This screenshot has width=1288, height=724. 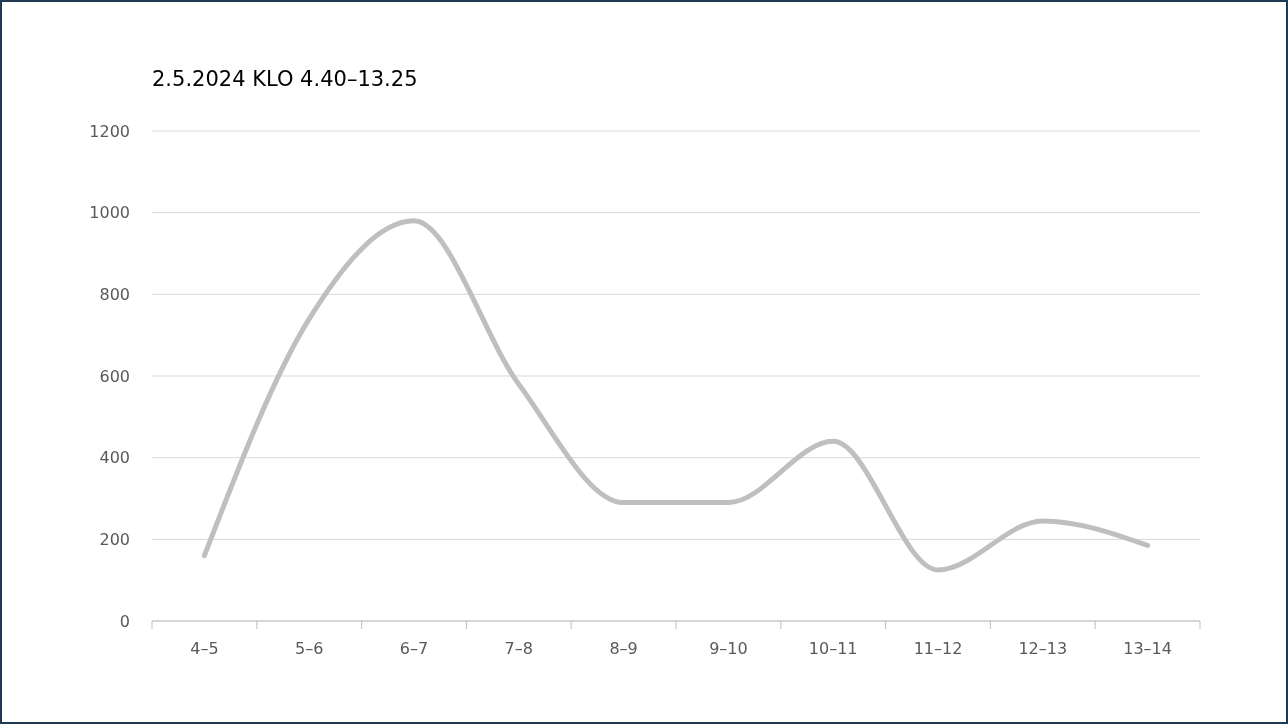 I want to click on y-tick-label: 1200, so click(x=109, y=131).